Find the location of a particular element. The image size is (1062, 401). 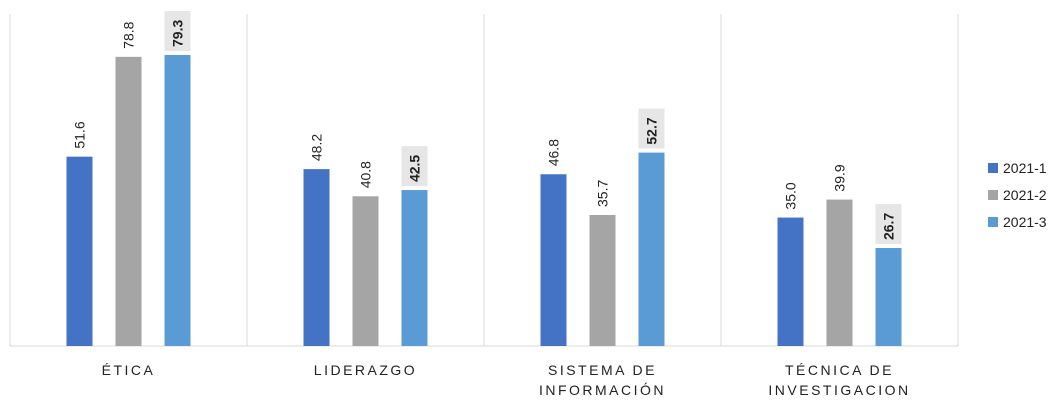

category-label: LIDERAZGO is located at coordinates (365, 370).